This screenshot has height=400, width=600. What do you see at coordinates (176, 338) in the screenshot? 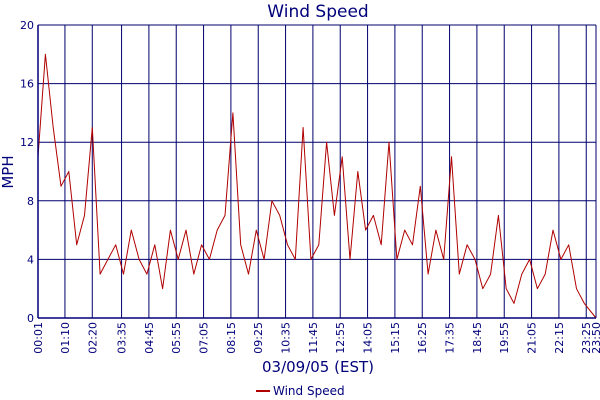
I see `x-tick-label: 05:55` at bounding box center [176, 338].